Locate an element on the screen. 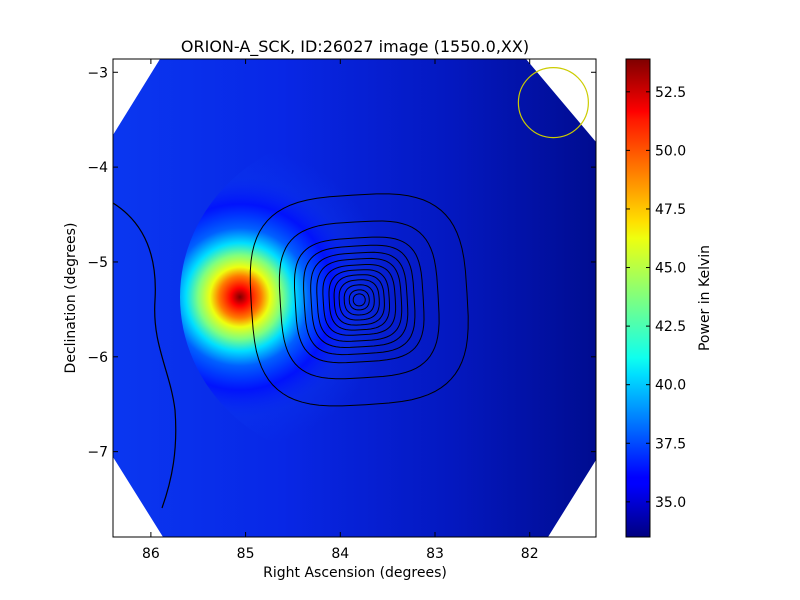 This screenshot has height=600, width=800. y-tick-label: −4 is located at coordinates (97, 168).